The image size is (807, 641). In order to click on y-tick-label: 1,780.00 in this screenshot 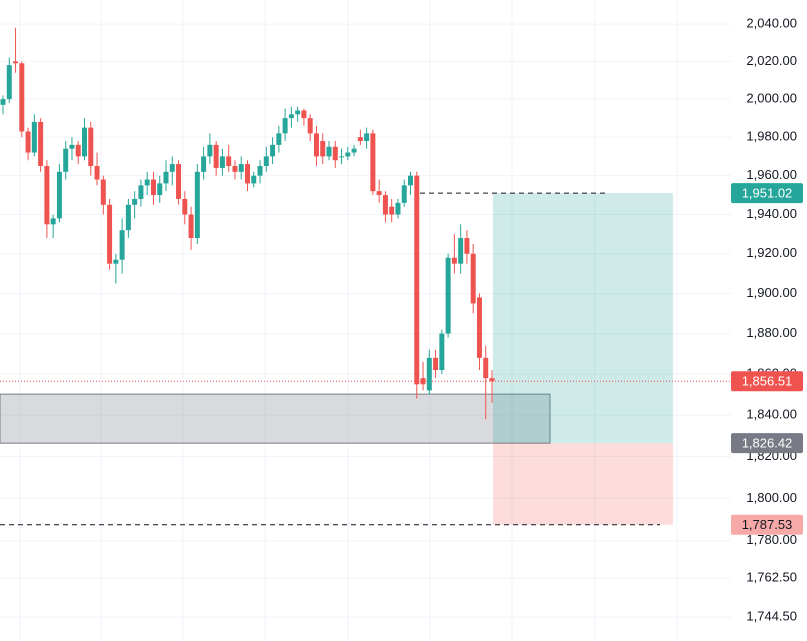, I will do `click(771, 539)`.